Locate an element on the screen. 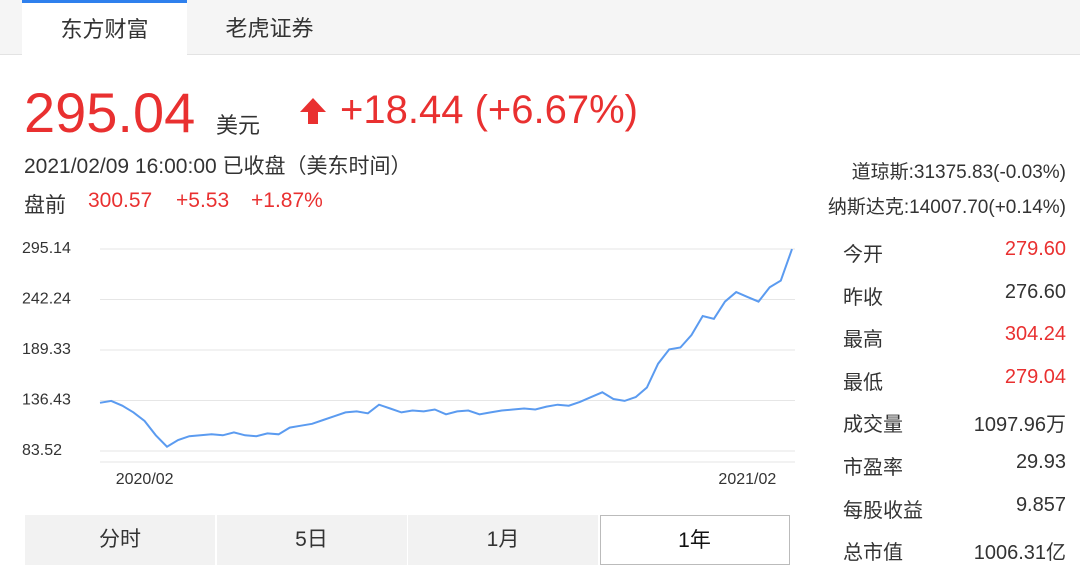  tab-bar: 东方财富 老虎证券 is located at coordinates (540, 27).